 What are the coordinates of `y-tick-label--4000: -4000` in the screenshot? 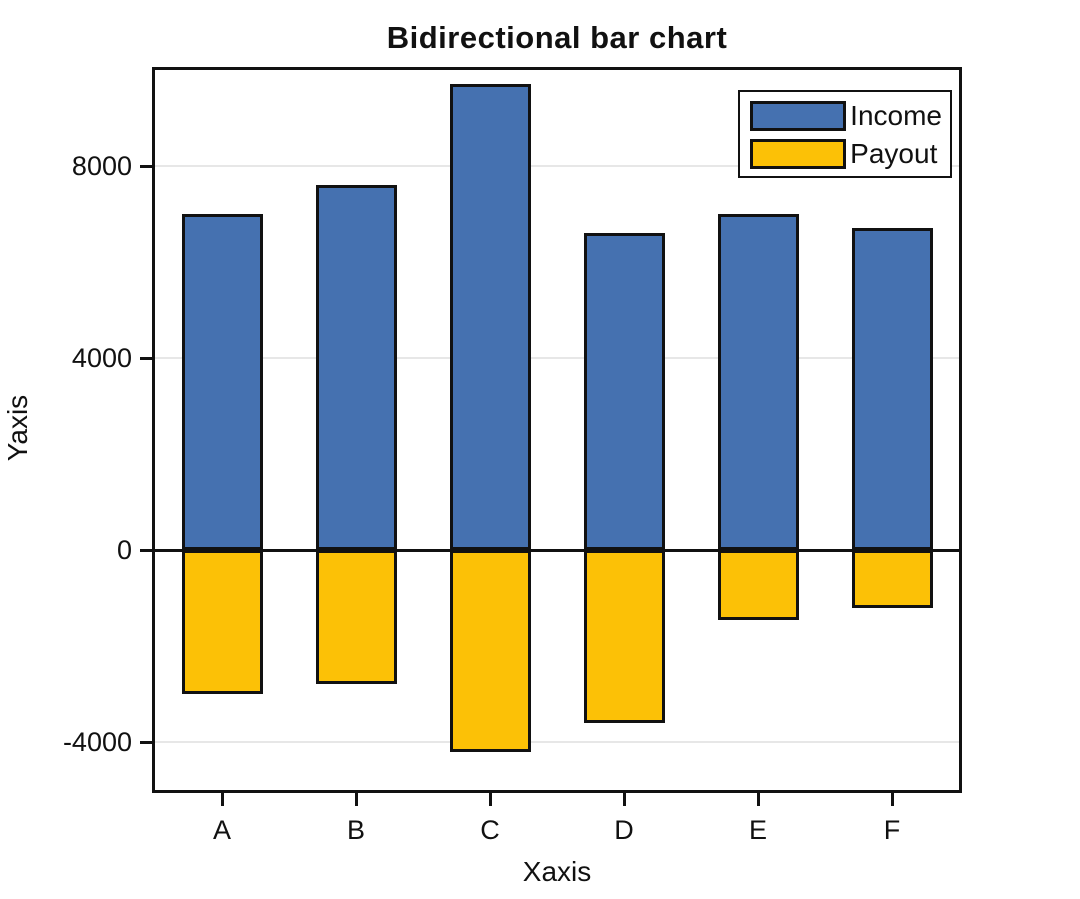 It's located at (97, 742).